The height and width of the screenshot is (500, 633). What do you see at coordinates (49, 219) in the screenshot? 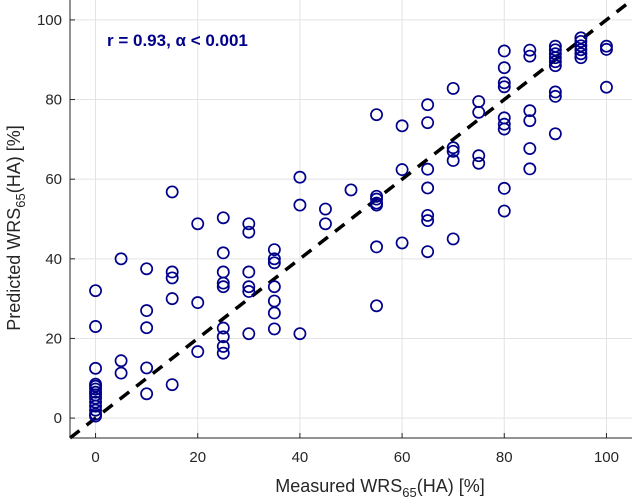
I see `y-tick-labels: 0 20 40 60 80 100` at bounding box center [49, 219].